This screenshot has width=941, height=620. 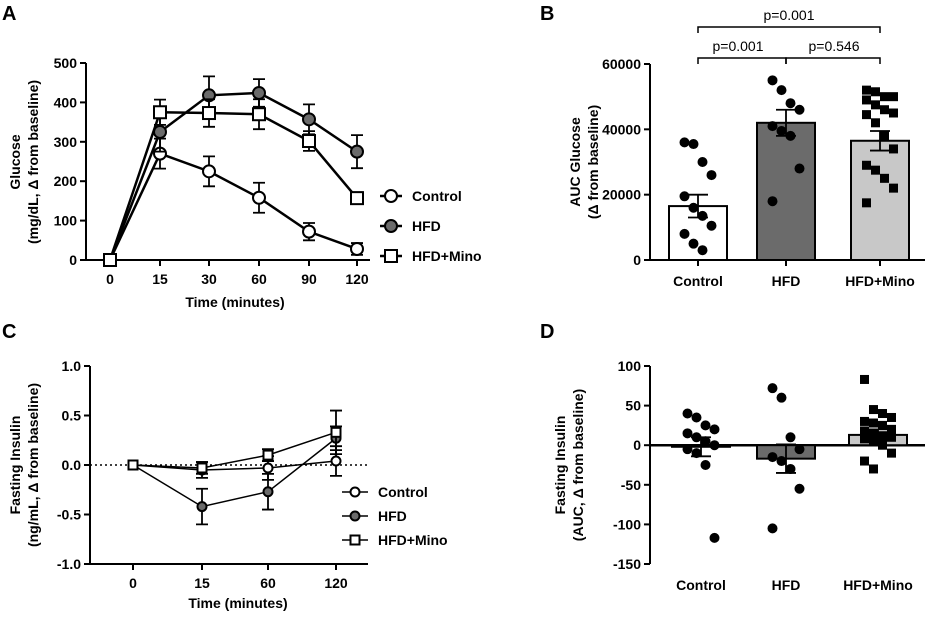 I want to click on panel-b-bars, so click(x=789, y=168).